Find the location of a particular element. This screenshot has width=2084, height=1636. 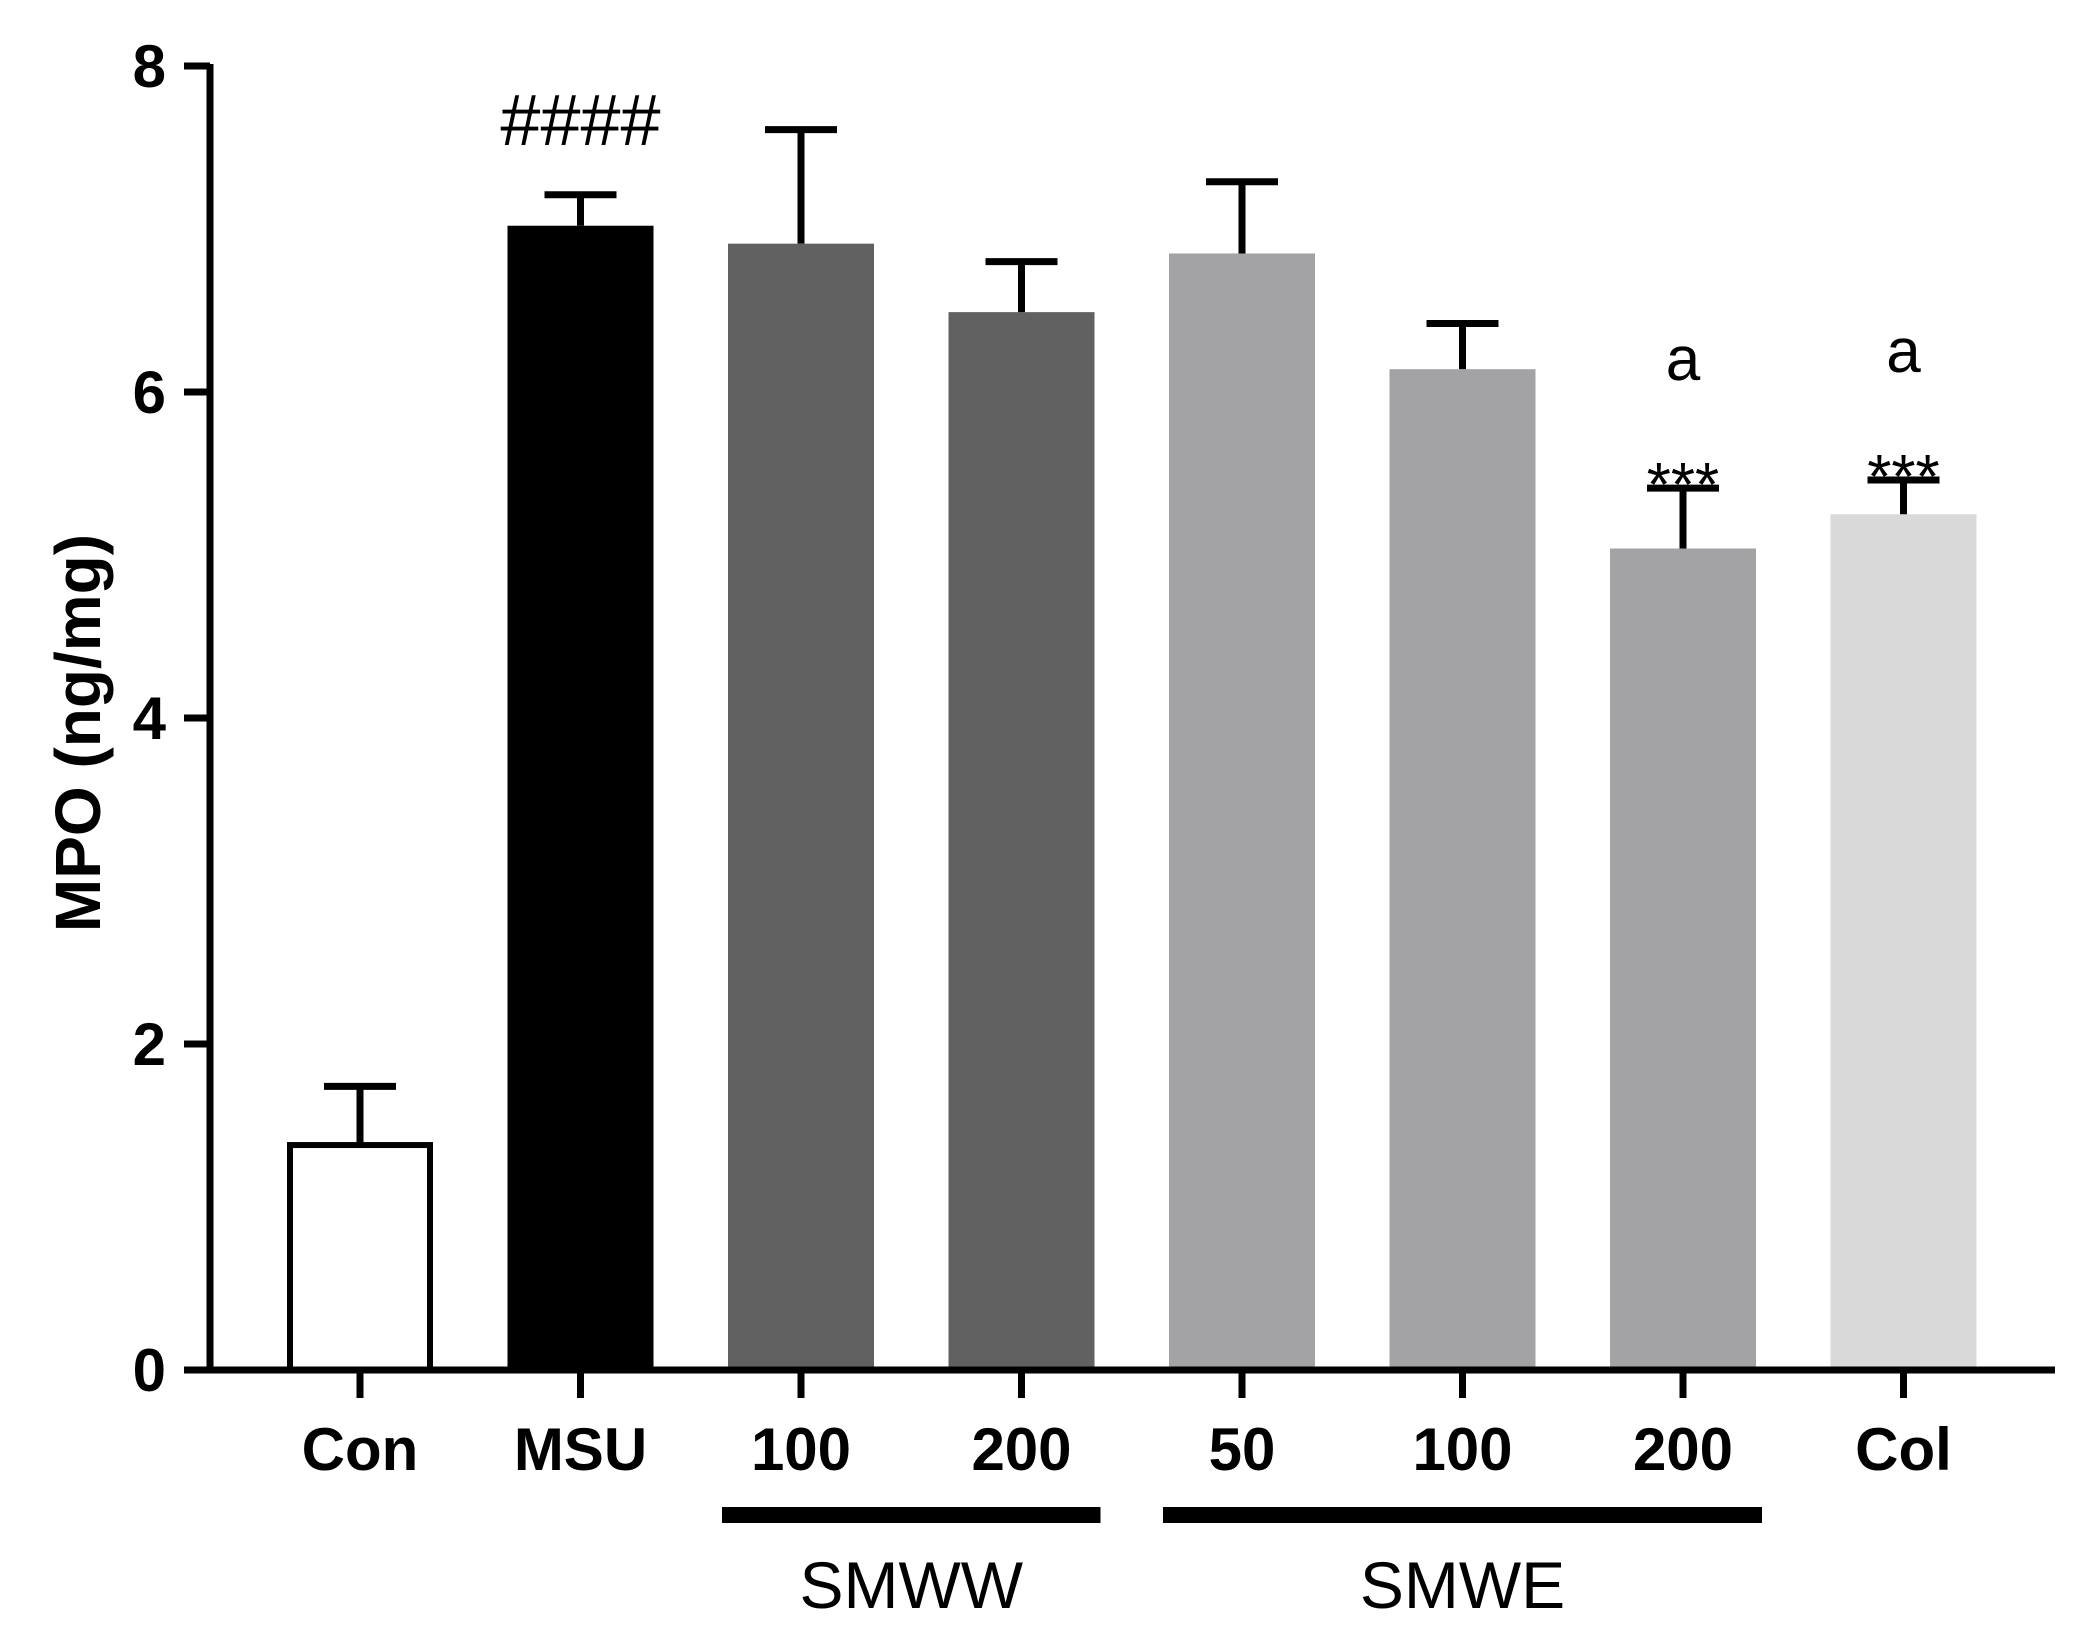

y-axis-title: MPO (ng/mg) is located at coordinates (78, 733).